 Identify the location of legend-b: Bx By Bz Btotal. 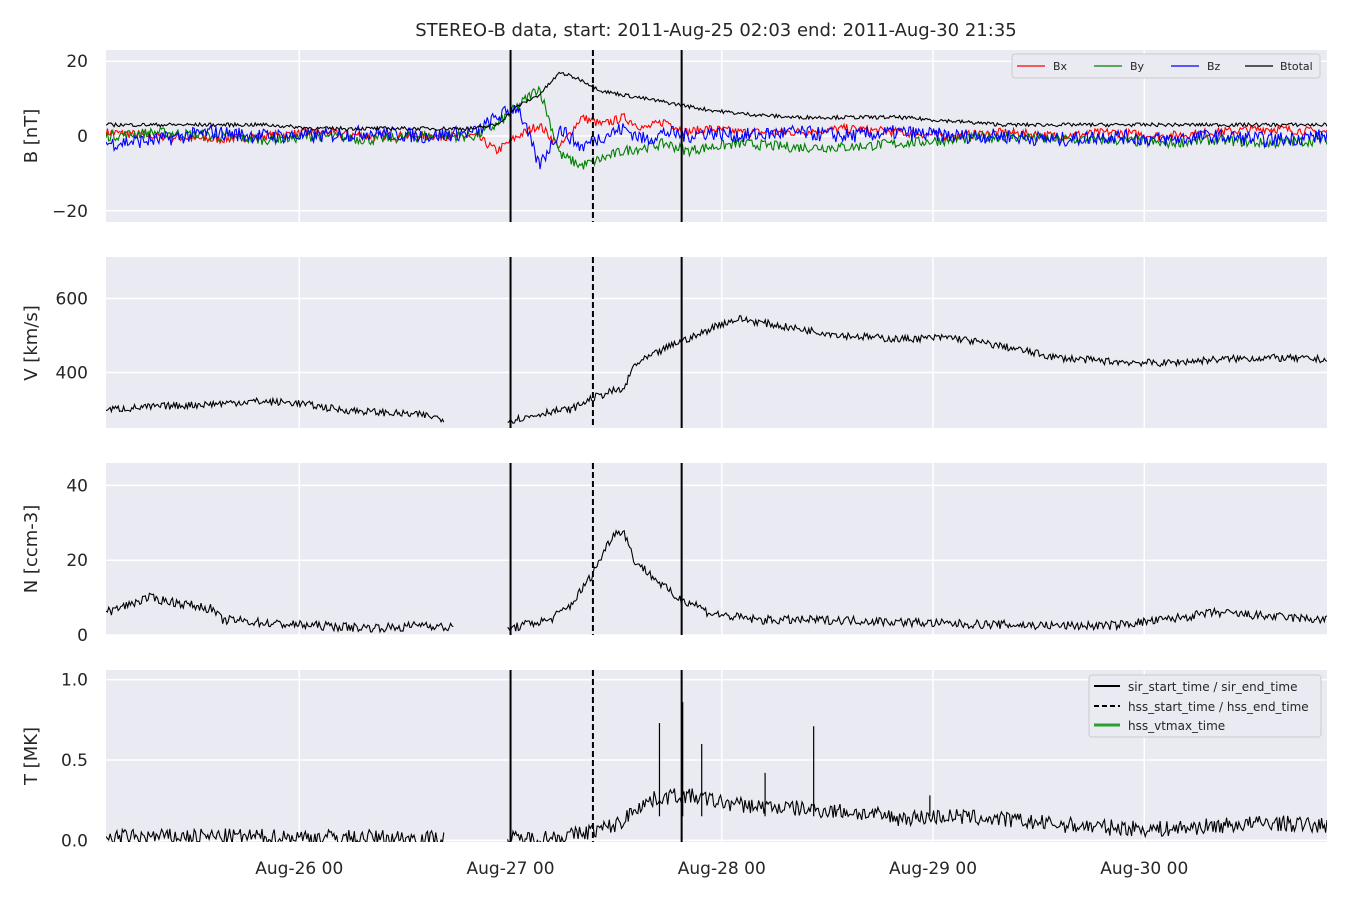
(1166, 66).